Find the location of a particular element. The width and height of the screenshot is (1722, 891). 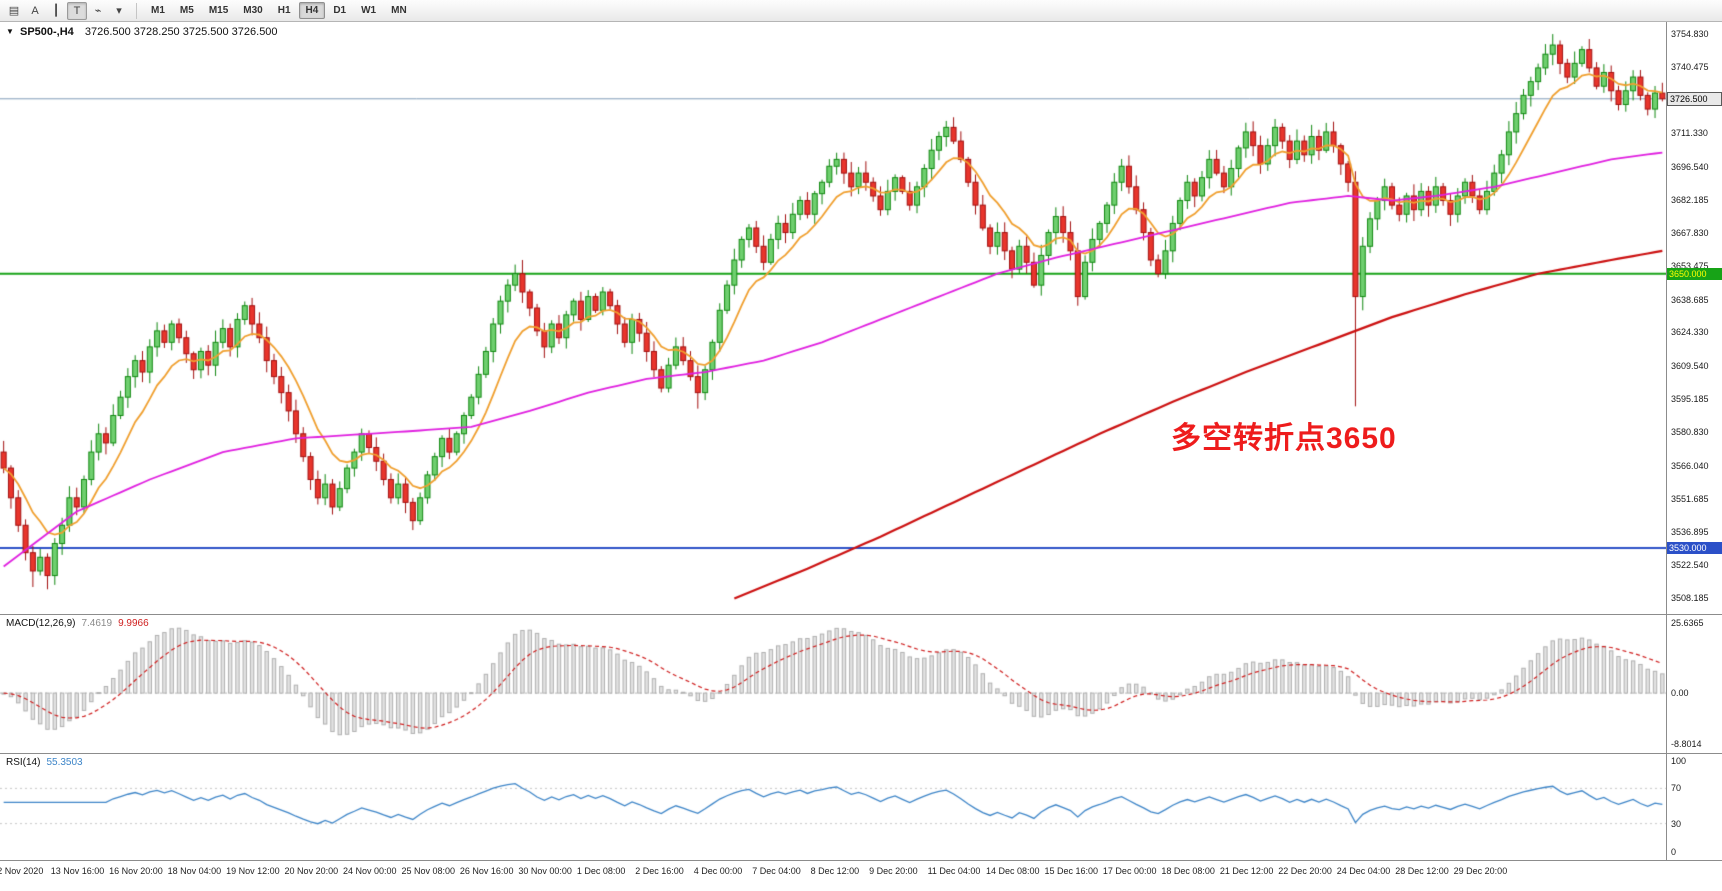

macd-axis: 25.6365 0.00 -8.8014 is located at coordinates (1694, 684).